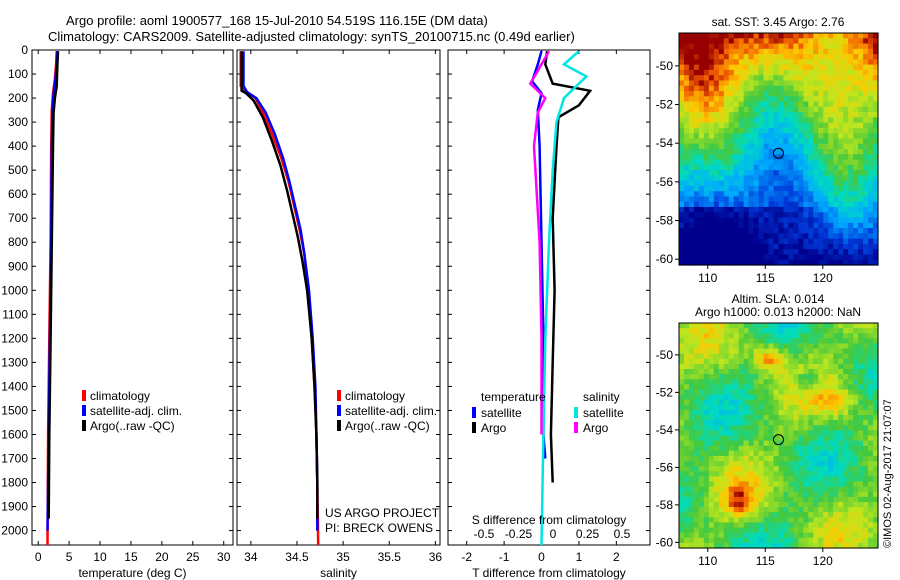  Describe the element at coordinates (778, 312) in the screenshot. I see `sla-map-title-2: Argo h1000: 0.013 h2000: NaN` at that location.